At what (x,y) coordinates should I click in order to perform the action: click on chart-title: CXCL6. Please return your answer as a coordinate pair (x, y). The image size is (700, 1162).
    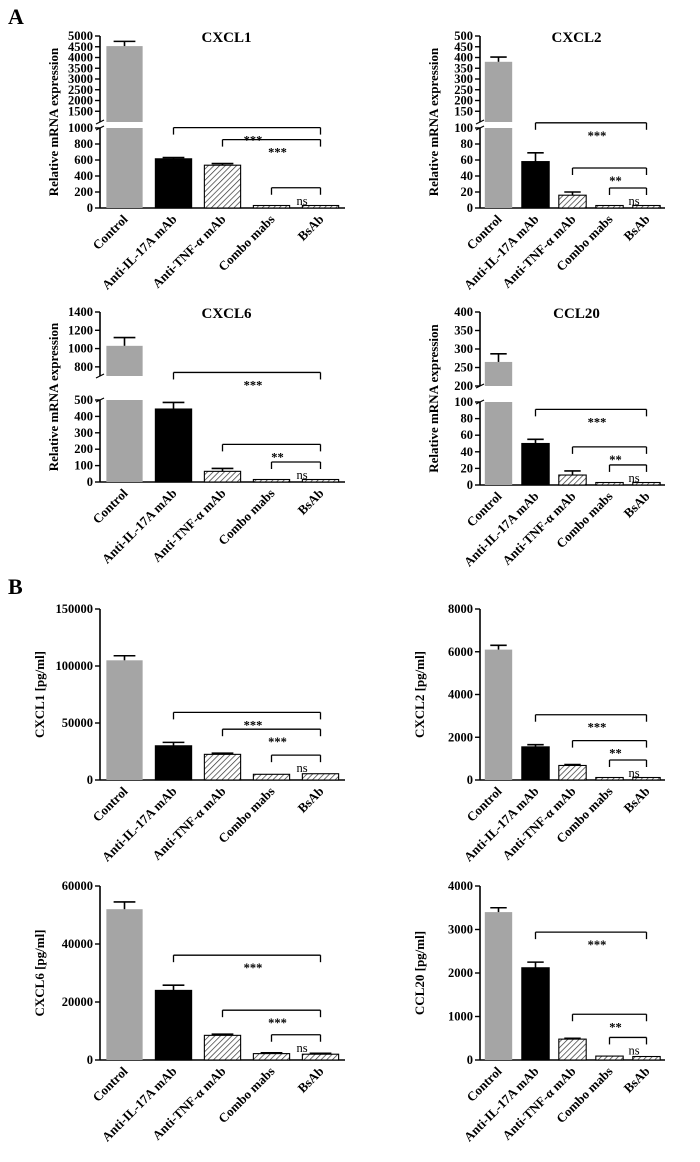
    Looking at the image, I should click on (226, 314).